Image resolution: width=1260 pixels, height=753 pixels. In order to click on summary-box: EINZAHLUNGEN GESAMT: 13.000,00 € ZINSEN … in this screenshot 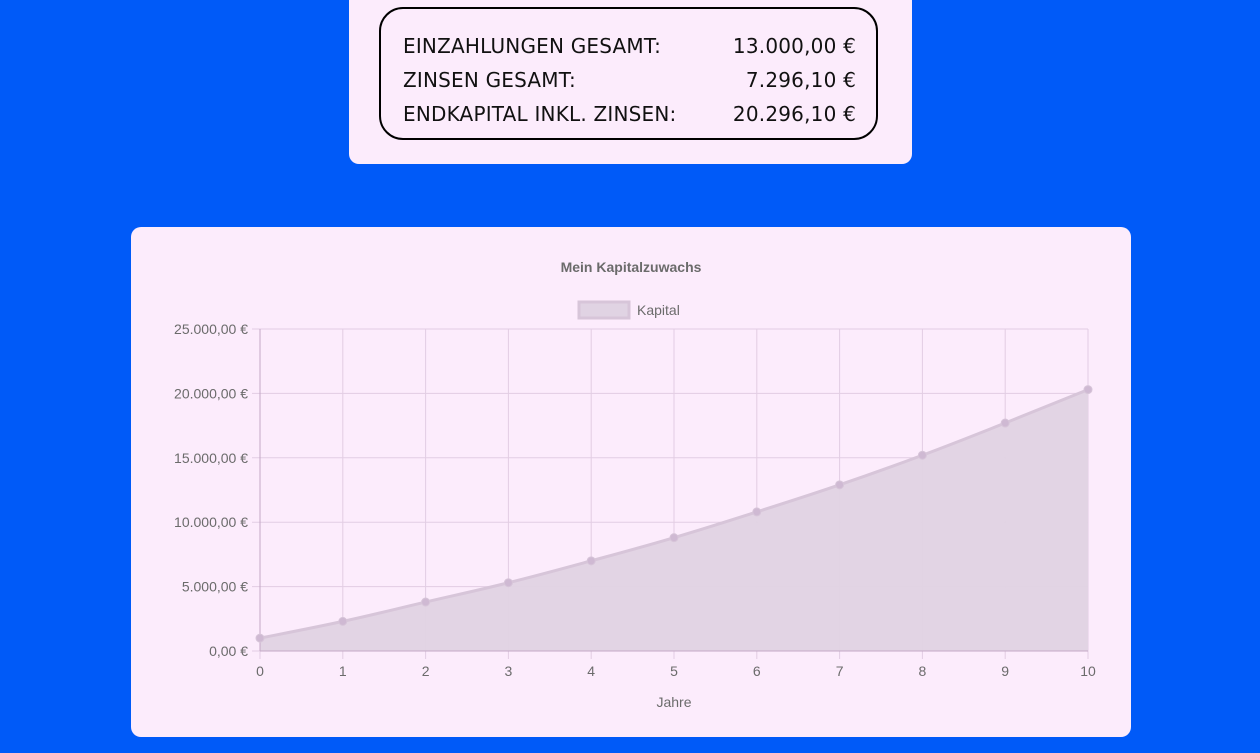, I will do `click(628, 73)`.